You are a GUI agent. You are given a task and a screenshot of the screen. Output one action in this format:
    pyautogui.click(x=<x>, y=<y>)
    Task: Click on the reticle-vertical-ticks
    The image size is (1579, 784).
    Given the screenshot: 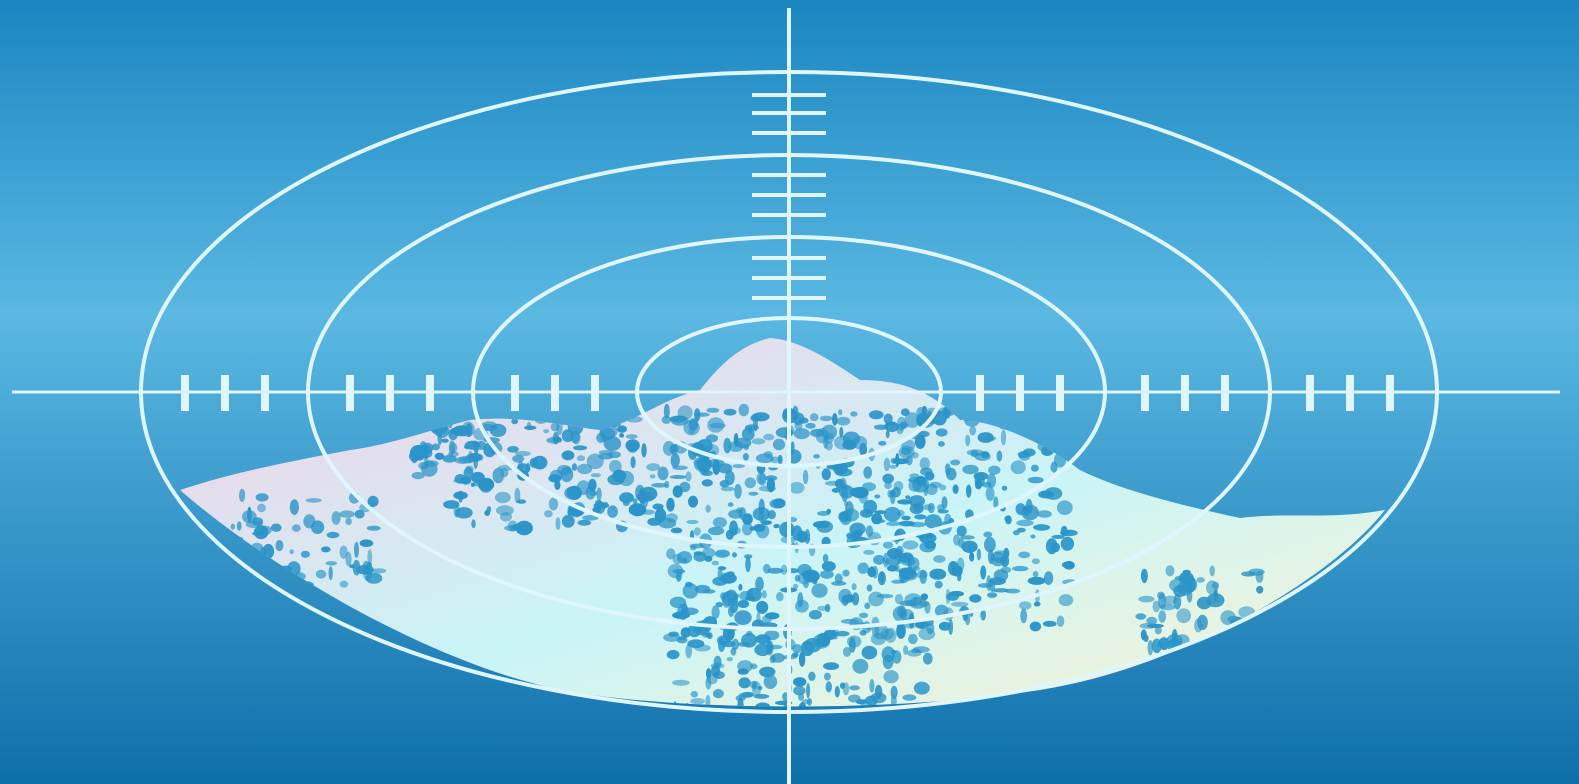 What is the action you would take?
    pyautogui.click(x=789, y=196)
    